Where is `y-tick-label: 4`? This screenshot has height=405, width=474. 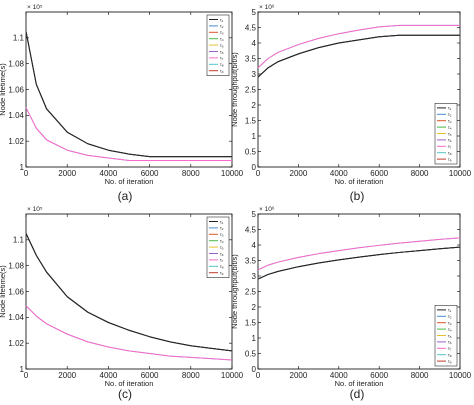 y-tick-label: 4 is located at coordinates (254, 245).